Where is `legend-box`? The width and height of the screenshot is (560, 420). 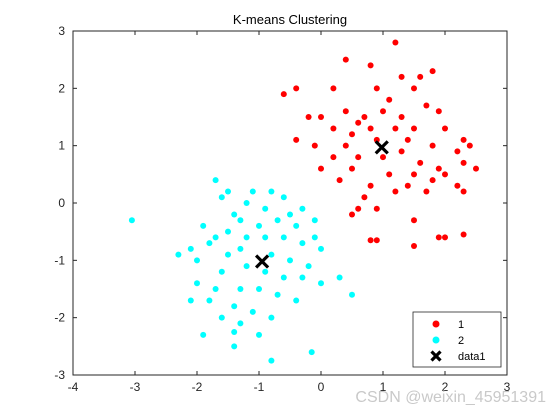 legend-box is located at coordinates (457, 339).